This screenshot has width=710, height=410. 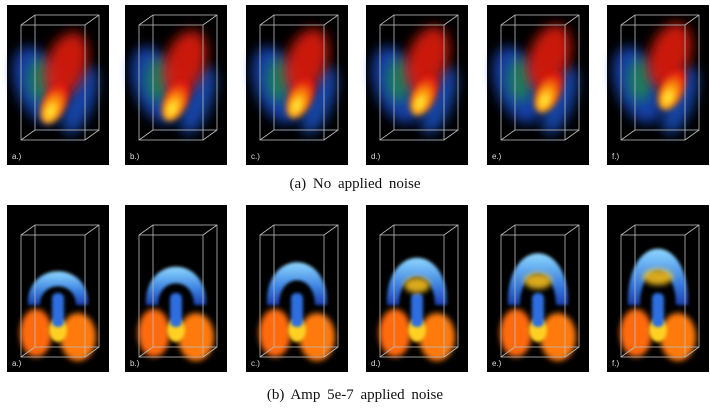 I want to click on panel-label: e.), so click(x=497, y=156).